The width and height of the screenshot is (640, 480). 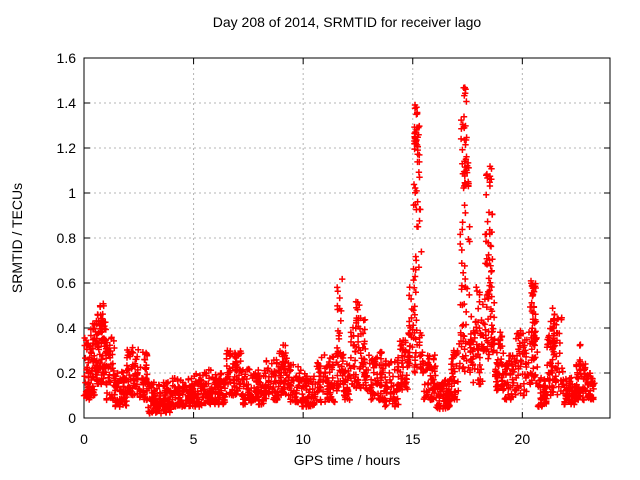 I want to click on y-tick-label: 0.4, so click(x=67, y=328).